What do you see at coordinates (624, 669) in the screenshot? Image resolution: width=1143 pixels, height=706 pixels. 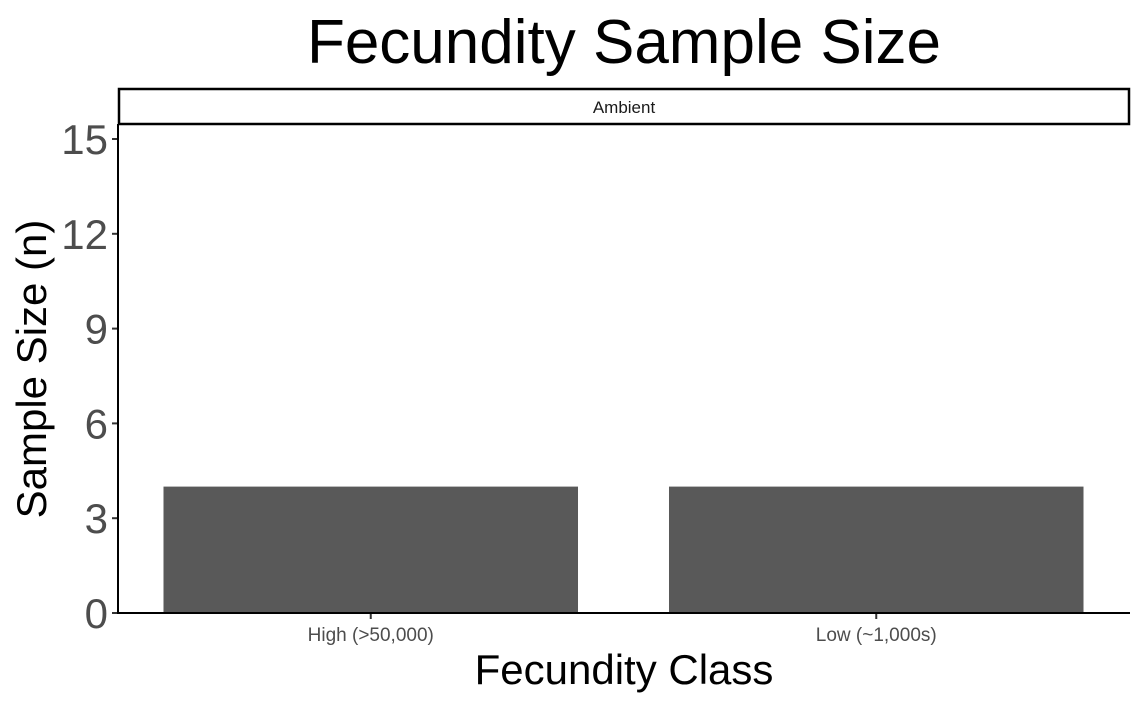 I see `x-axis-title: Fecundity Class` at bounding box center [624, 669].